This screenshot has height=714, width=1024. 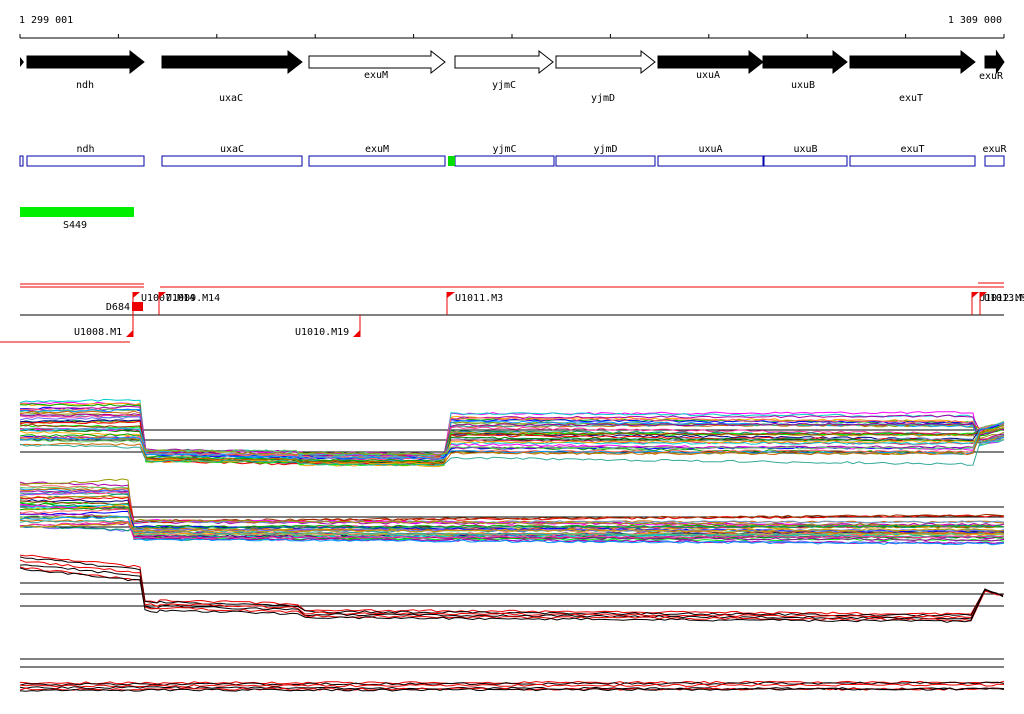 What do you see at coordinates (46, 20) in the screenshot?
I see `ruler-start-label: 1 299 001` at bounding box center [46, 20].